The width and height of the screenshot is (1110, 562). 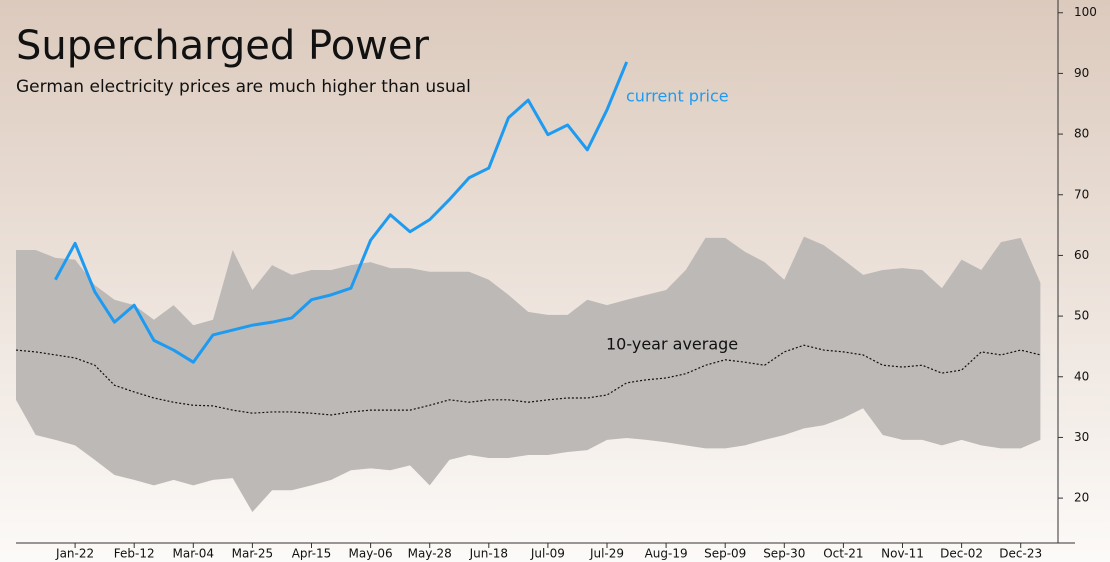 What do you see at coordinates (1081, 316) in the screenshot?
I see `y-tick-label: 50` at bounding box center [1081, 316].